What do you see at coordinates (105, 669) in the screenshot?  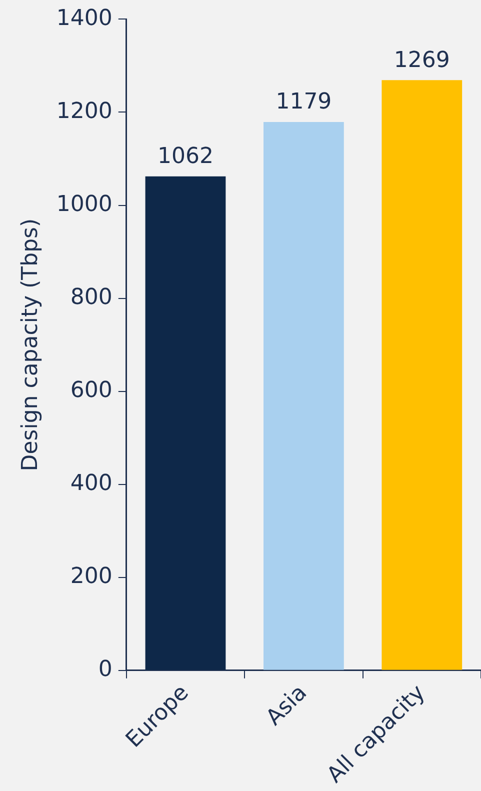 I see `y-tick-label: 0` at bounding box center [105, 669].